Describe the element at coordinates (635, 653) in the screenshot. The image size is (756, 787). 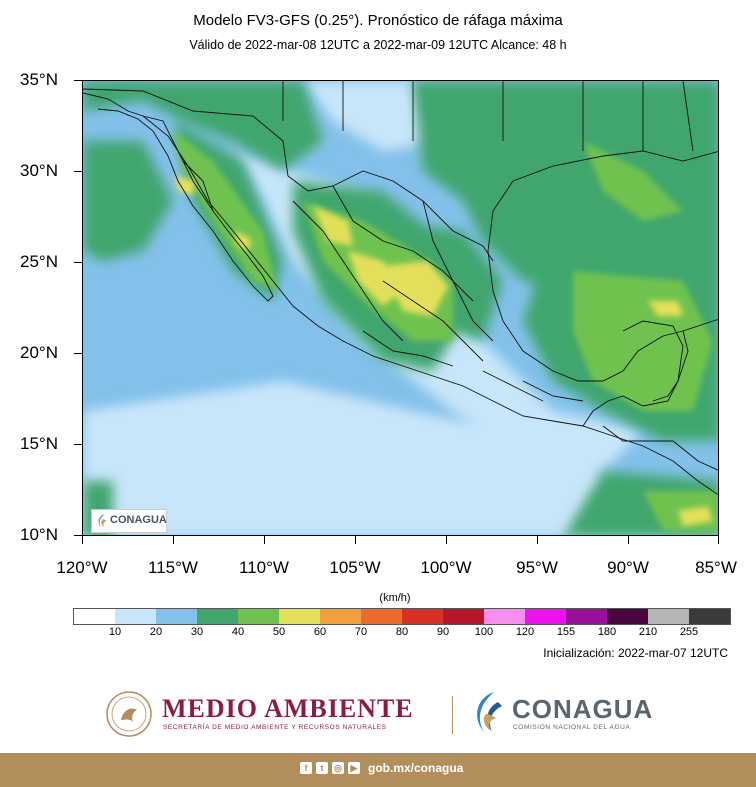
I see `initialization-text: Inicialización: 2022-mar-07 12UTC` at that location.